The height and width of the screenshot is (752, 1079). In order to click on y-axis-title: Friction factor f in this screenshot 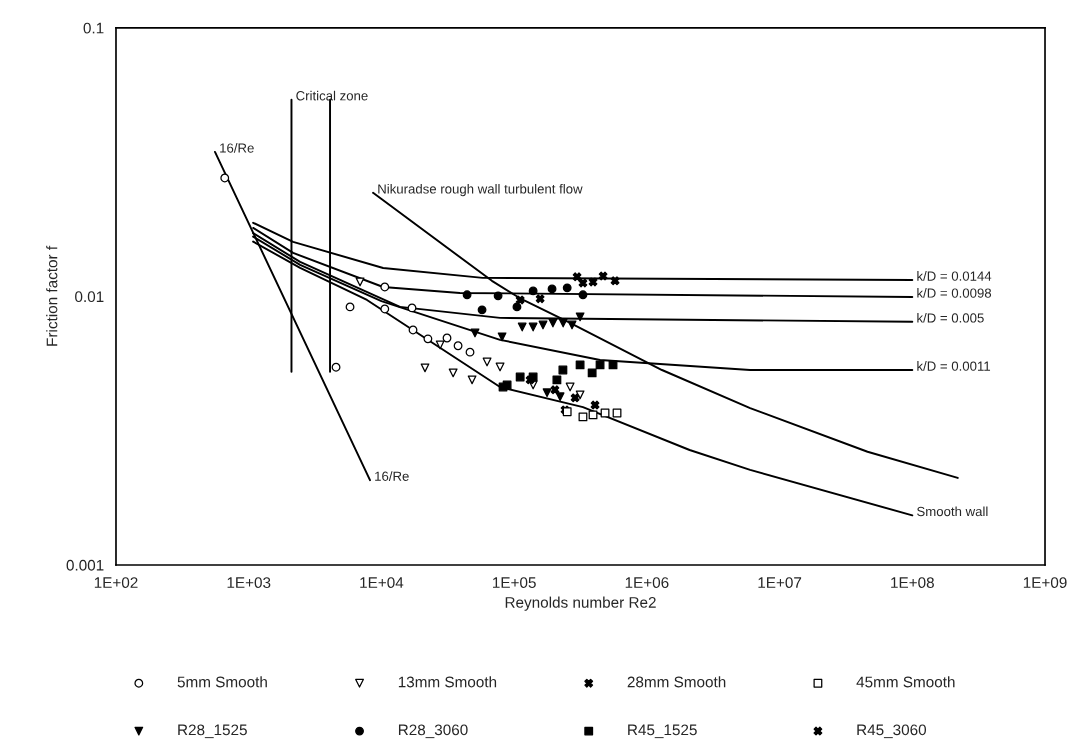, I will do `click(52, 295)`.